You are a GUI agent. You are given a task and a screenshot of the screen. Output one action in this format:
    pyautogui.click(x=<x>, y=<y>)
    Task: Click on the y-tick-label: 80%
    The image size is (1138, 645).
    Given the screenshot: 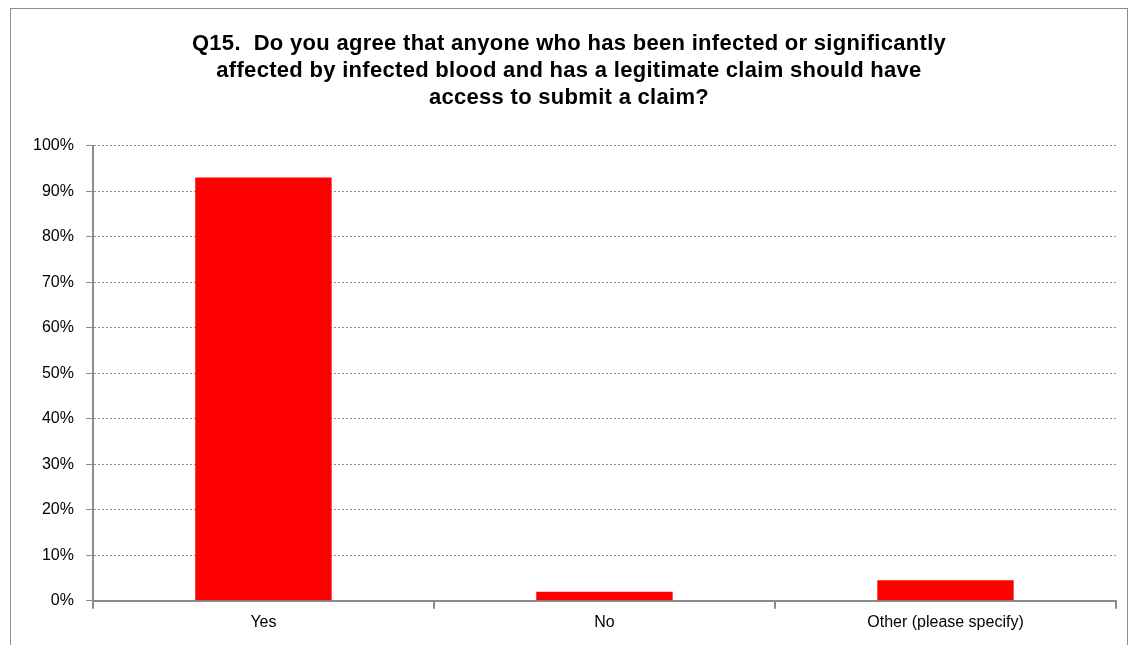 What is the action you would take?
    pyautogui.click(x=57, y=236)
    